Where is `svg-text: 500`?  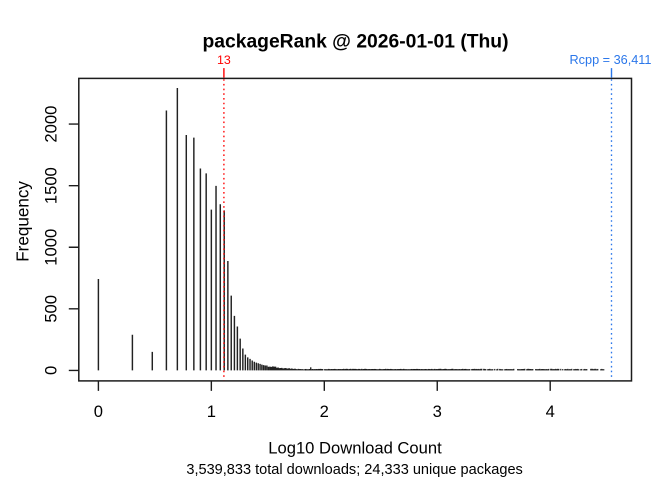
svg-text: 500 is located at coordinates (50, 309).